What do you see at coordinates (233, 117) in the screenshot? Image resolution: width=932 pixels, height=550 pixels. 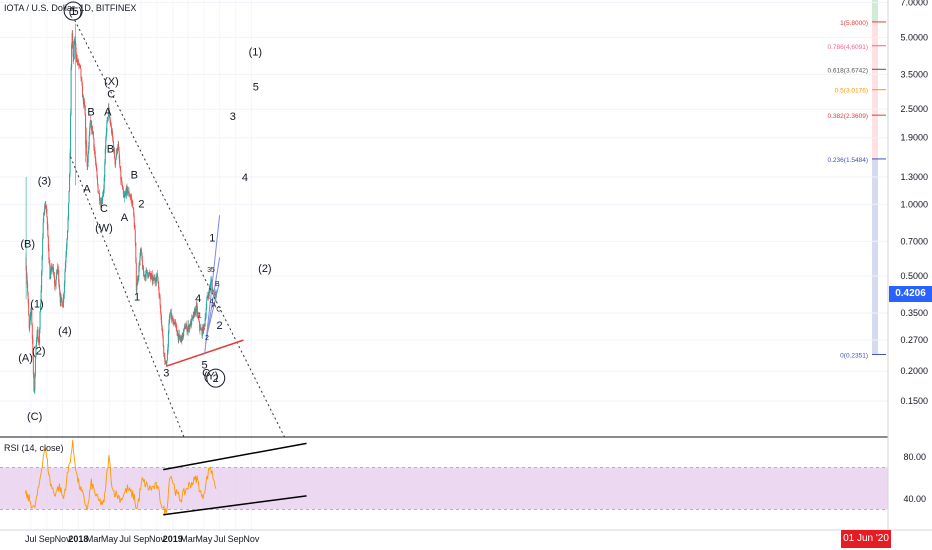 I see `wave-label: 3` at bounding box center [233, 117].